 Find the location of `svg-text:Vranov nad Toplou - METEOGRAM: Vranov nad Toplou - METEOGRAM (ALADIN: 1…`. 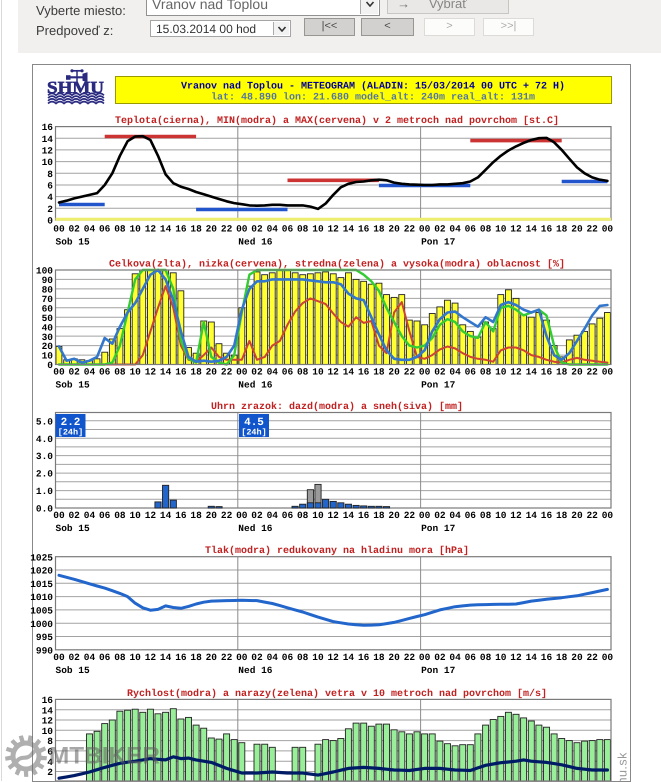

svg-text:Vranov nad Toplou - METEOGRAM: Vranov nad Toplou - METEOGRAM (ALADIN: 1… is located at coordinates (373, 87).